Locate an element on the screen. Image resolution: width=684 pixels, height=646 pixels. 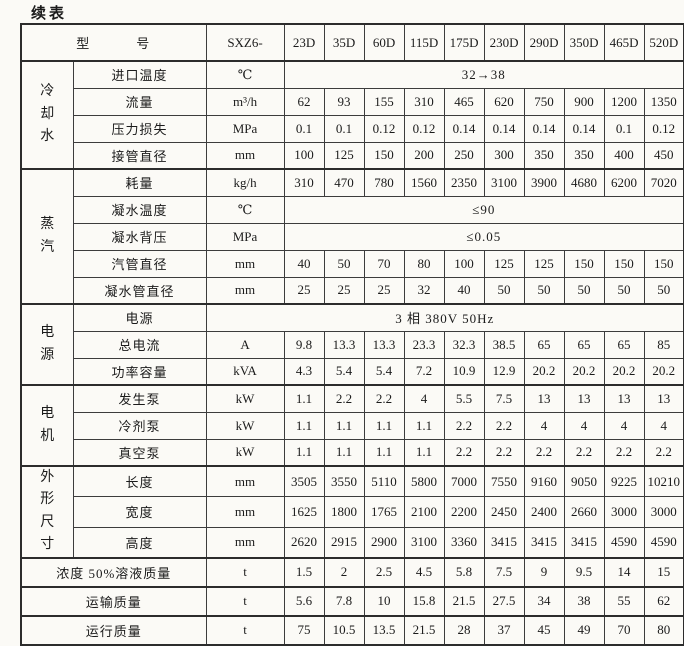
value-cell: 5110 is located at coordinates (384, 481).